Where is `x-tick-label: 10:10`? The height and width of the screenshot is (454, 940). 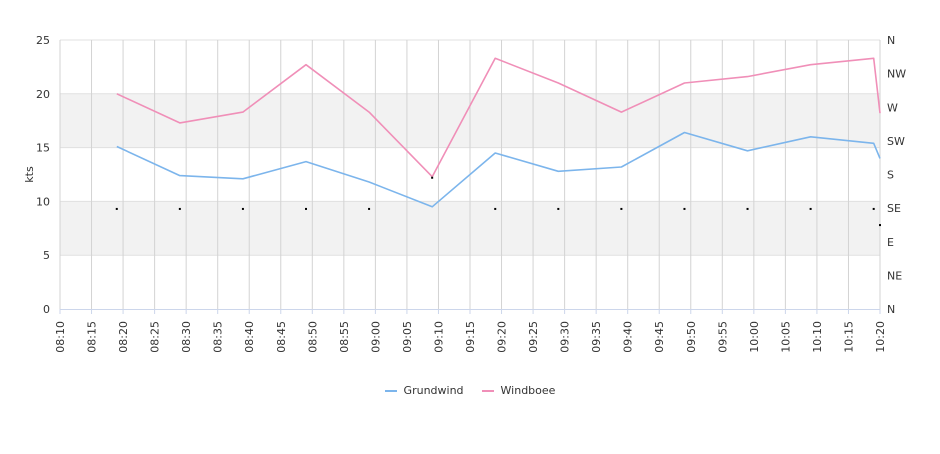
x-tick-label: 10:10 is located at coordinates (817, 337).